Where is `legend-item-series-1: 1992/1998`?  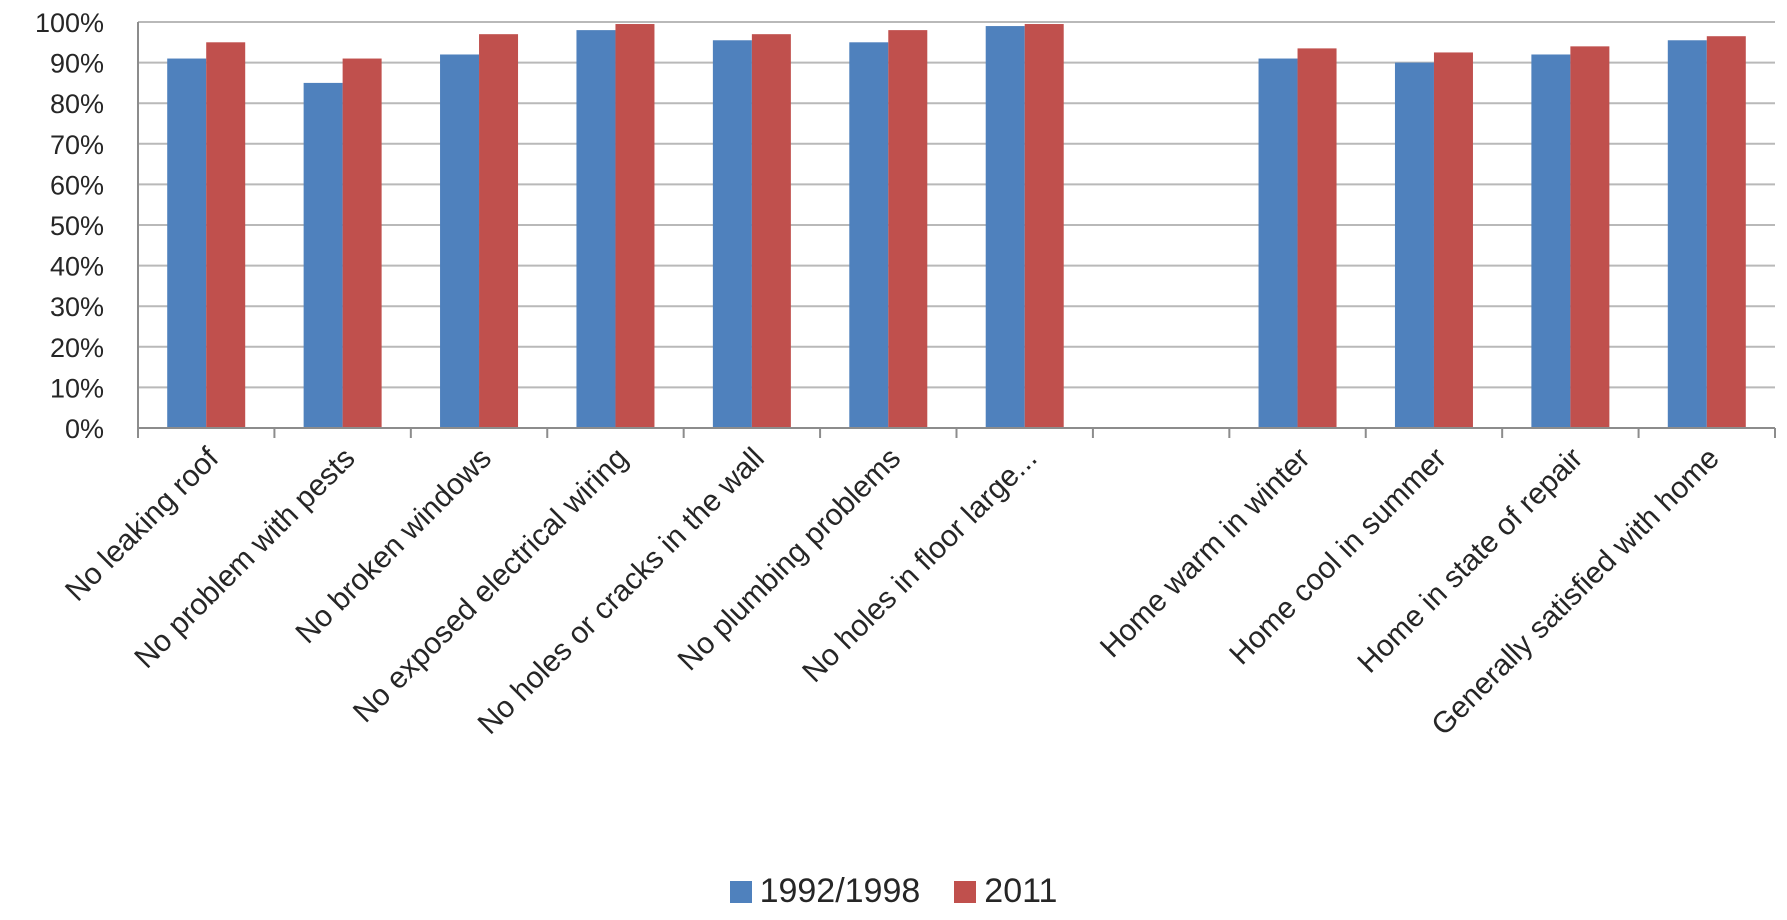
legend-item-series-1: 1992/1998 is located at coordinates (825, 891).